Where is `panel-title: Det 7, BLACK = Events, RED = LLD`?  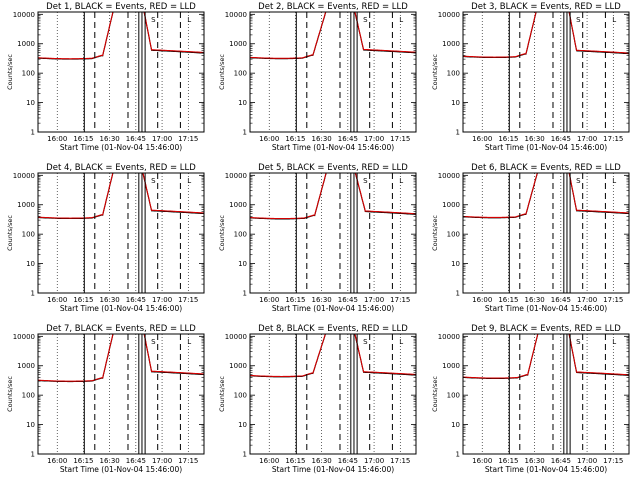 panel-title: Det 7, BLACK = Events, RED = LLD is located at coordinates (121, 329).